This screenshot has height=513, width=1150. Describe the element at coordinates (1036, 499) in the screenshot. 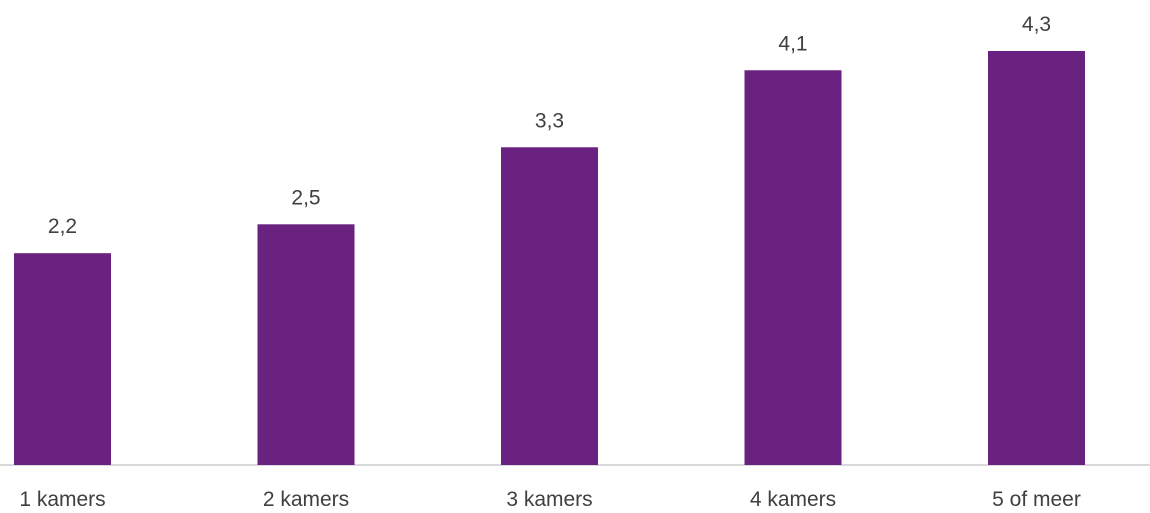

I see `x-tick-label-5: 5 of meer` at that location.